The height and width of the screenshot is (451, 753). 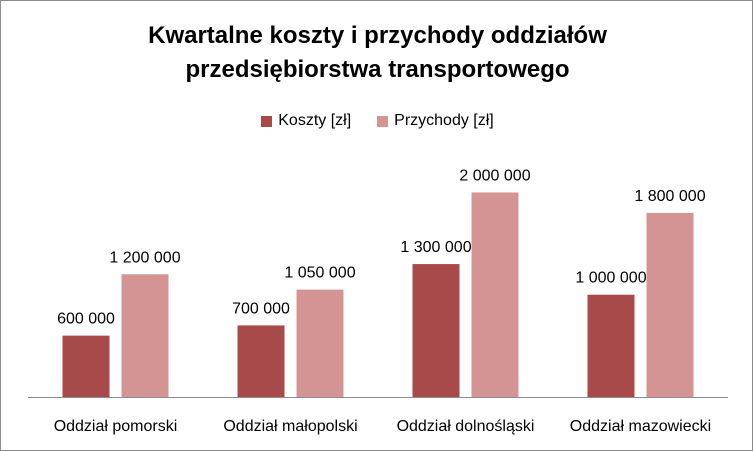 I want to click on legend-swatch-koszty, so click(x=267, y=121).